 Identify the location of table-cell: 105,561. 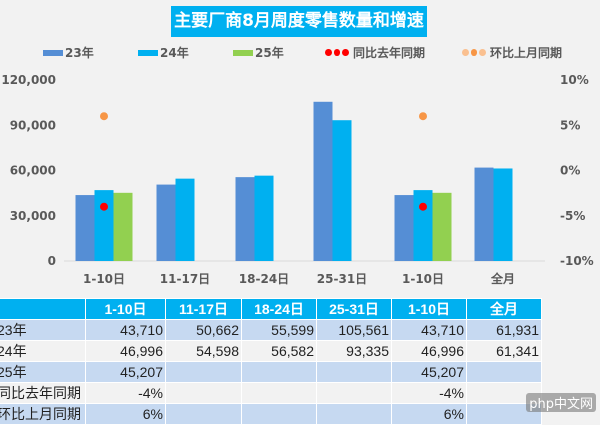
(354, 330).